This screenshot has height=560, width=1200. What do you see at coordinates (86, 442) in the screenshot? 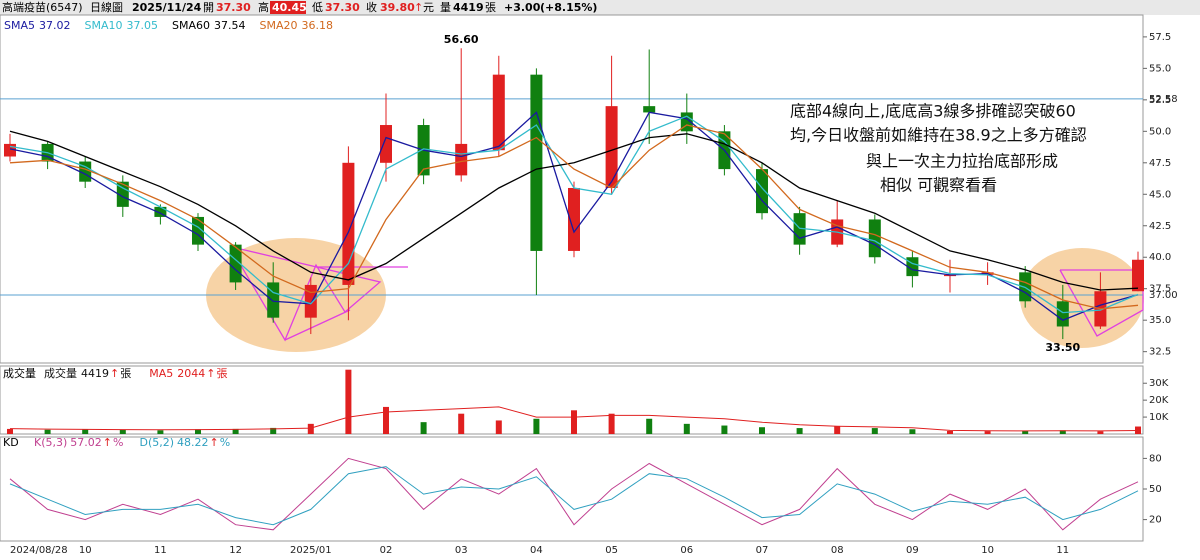
I see `legend-value: 57.02` at bounding box center [86, 442].